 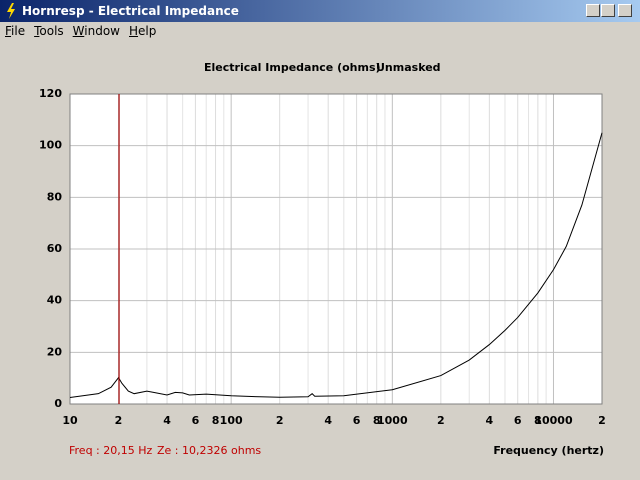 I want to click on y-tick-label: 100, so click(x=50, y=145).